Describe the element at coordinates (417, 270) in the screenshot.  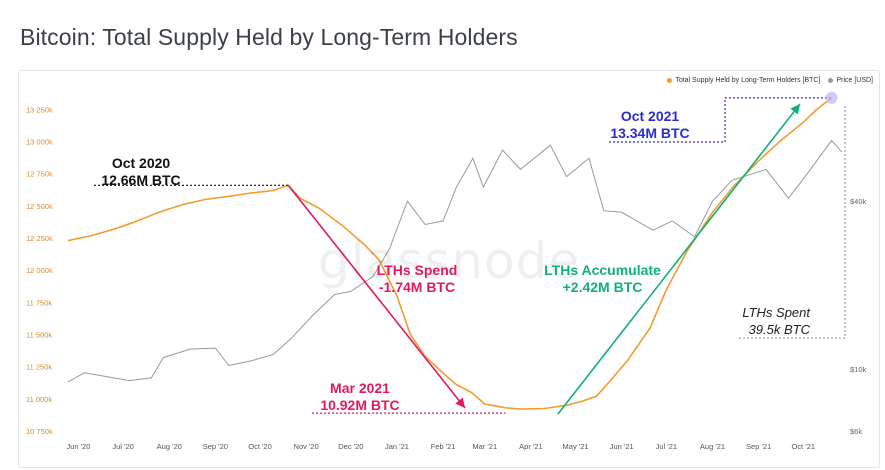
I see `annotation-spend-title: LTHs Spend` at that location.